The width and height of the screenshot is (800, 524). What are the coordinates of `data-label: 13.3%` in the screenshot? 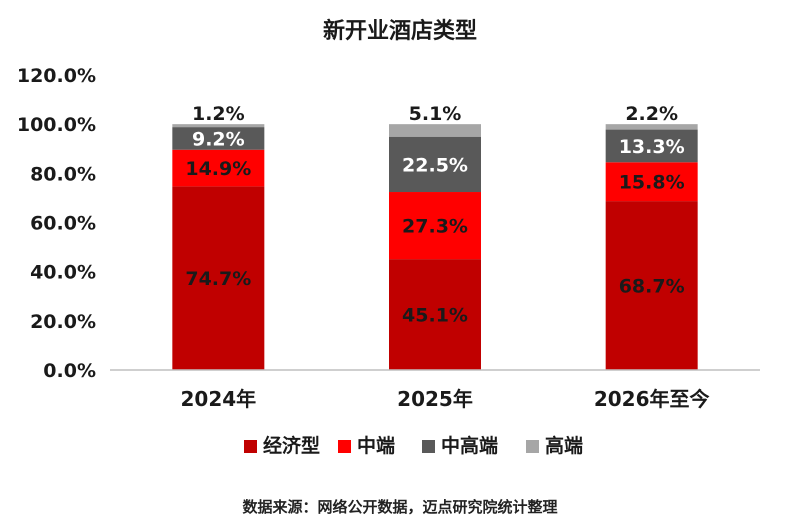 It's located at (652, 147).